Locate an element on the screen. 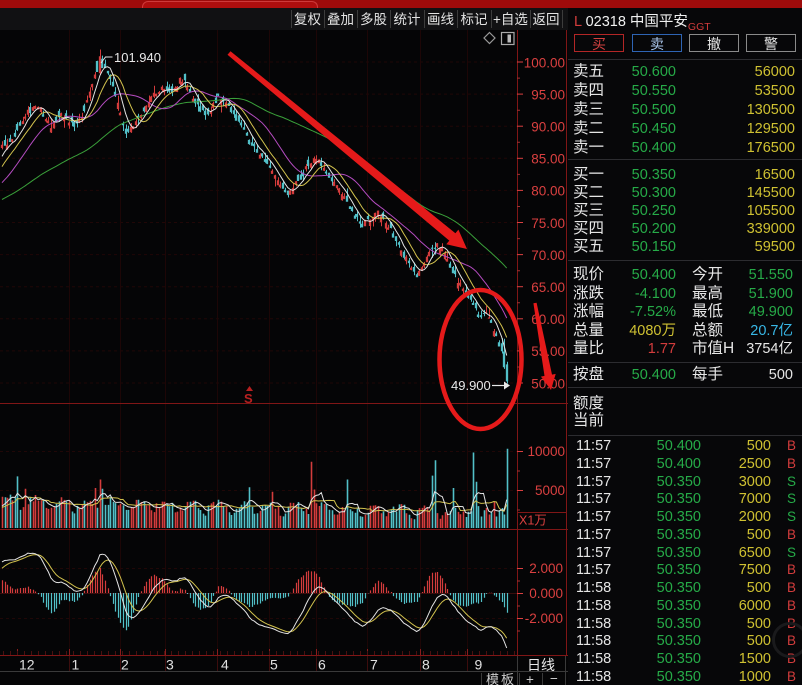 This screenshot has height=685, width=802. svg-text: 80.00 is located at coordinates (548, 191).